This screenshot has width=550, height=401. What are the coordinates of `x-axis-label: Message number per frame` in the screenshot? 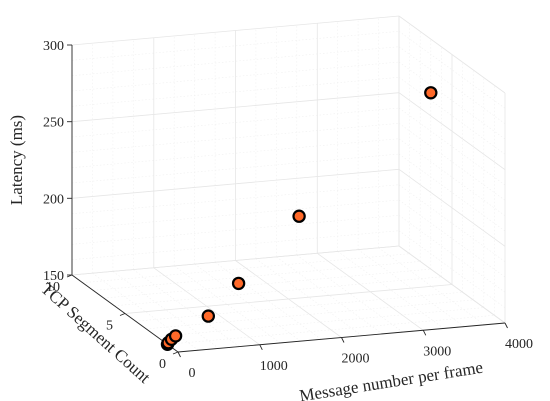 It's located at (391, 379).